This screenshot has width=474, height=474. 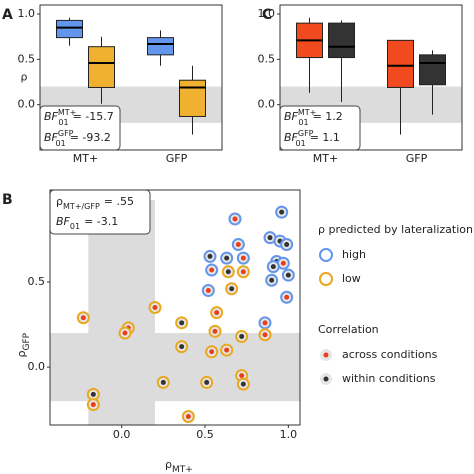 I want to click on x-tick-label: 1.0, so click(x=289, y=434).